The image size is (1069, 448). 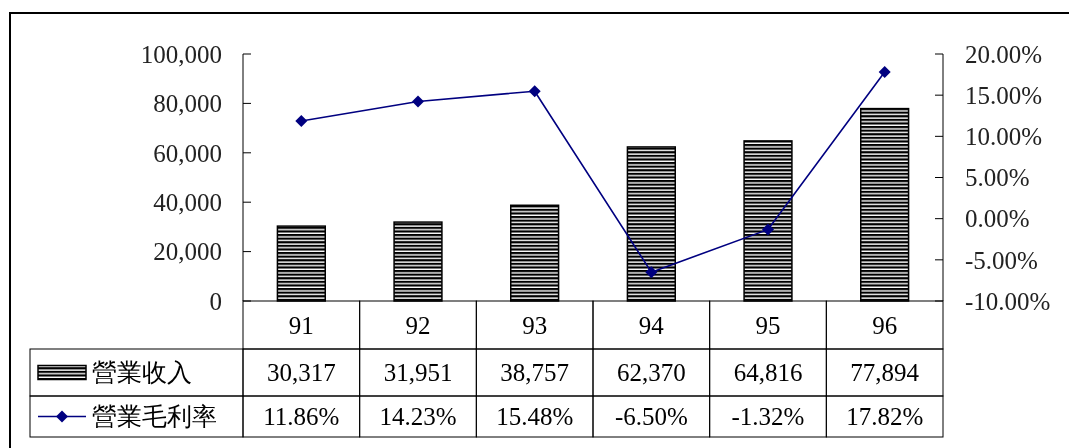 I want to click on y-tick-label: 40,000, so click(x=187, y=202).